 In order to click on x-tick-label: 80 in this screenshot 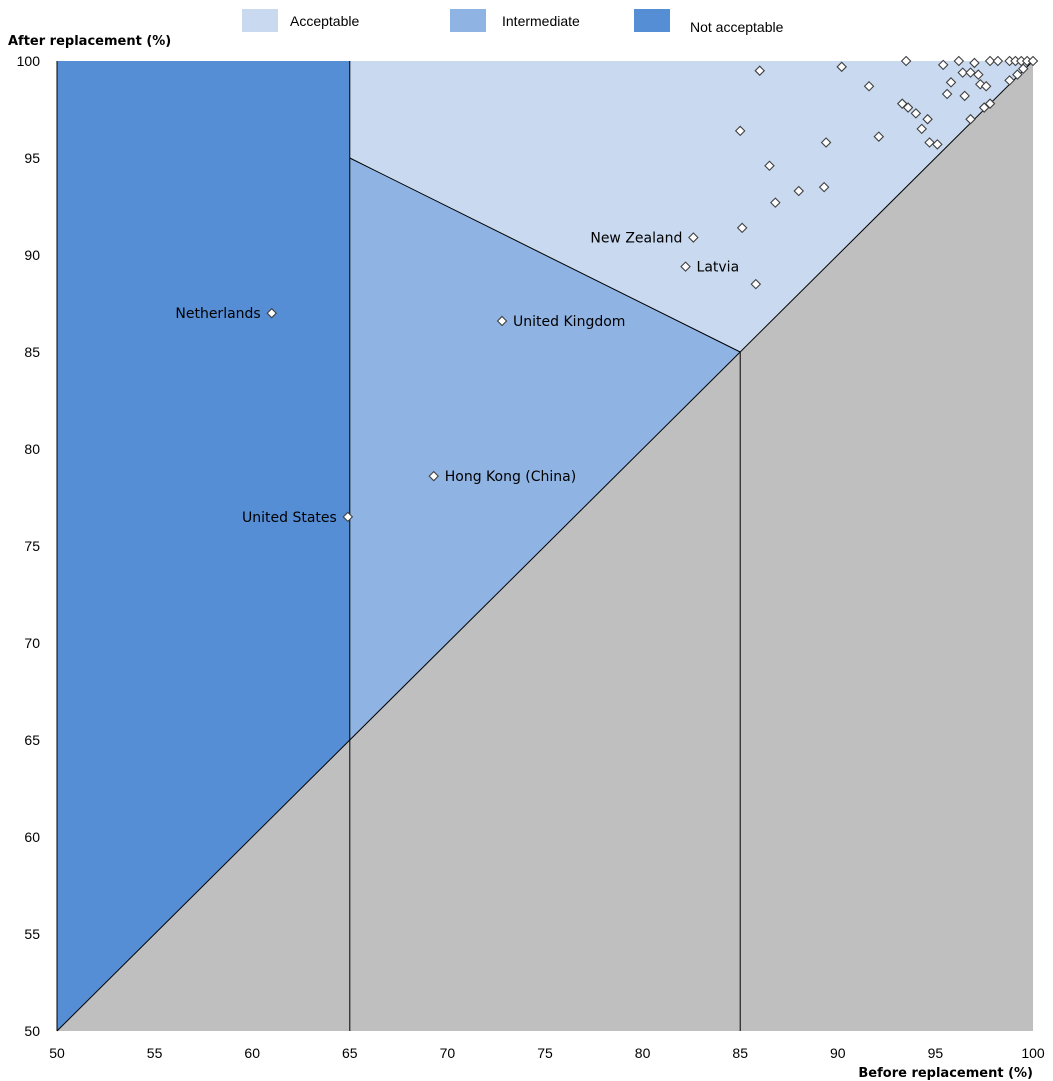, I will do `click(643, 1053)`.